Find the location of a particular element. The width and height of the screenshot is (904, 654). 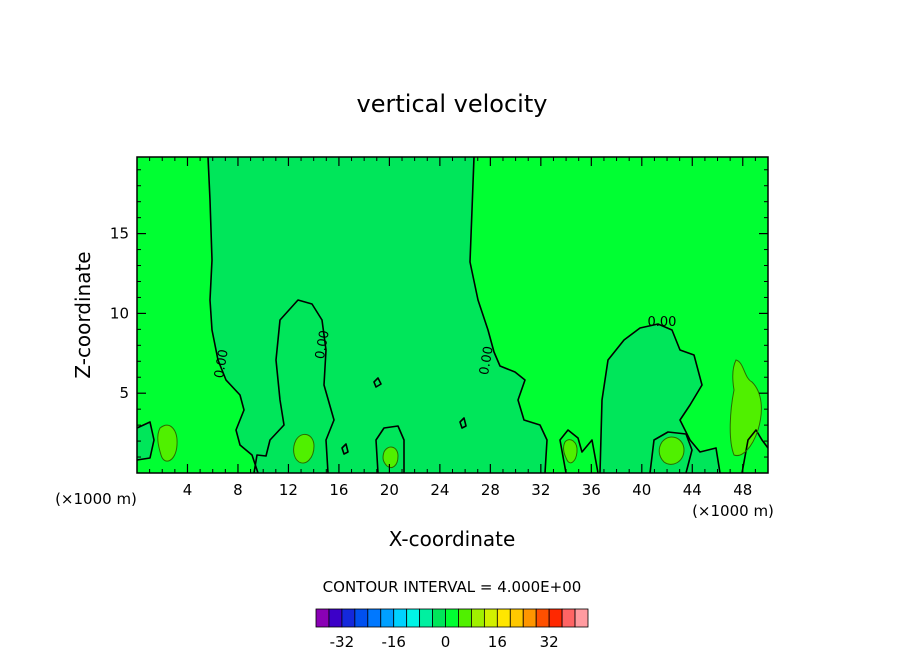

x-tick-label: 28 is located at coordinates (490, 490).